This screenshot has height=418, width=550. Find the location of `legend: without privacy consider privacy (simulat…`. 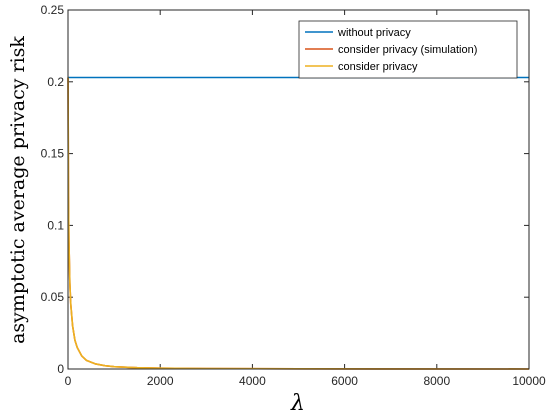

legend: without privacy consider privacy (simulat… is located at coordinates (408, 49).